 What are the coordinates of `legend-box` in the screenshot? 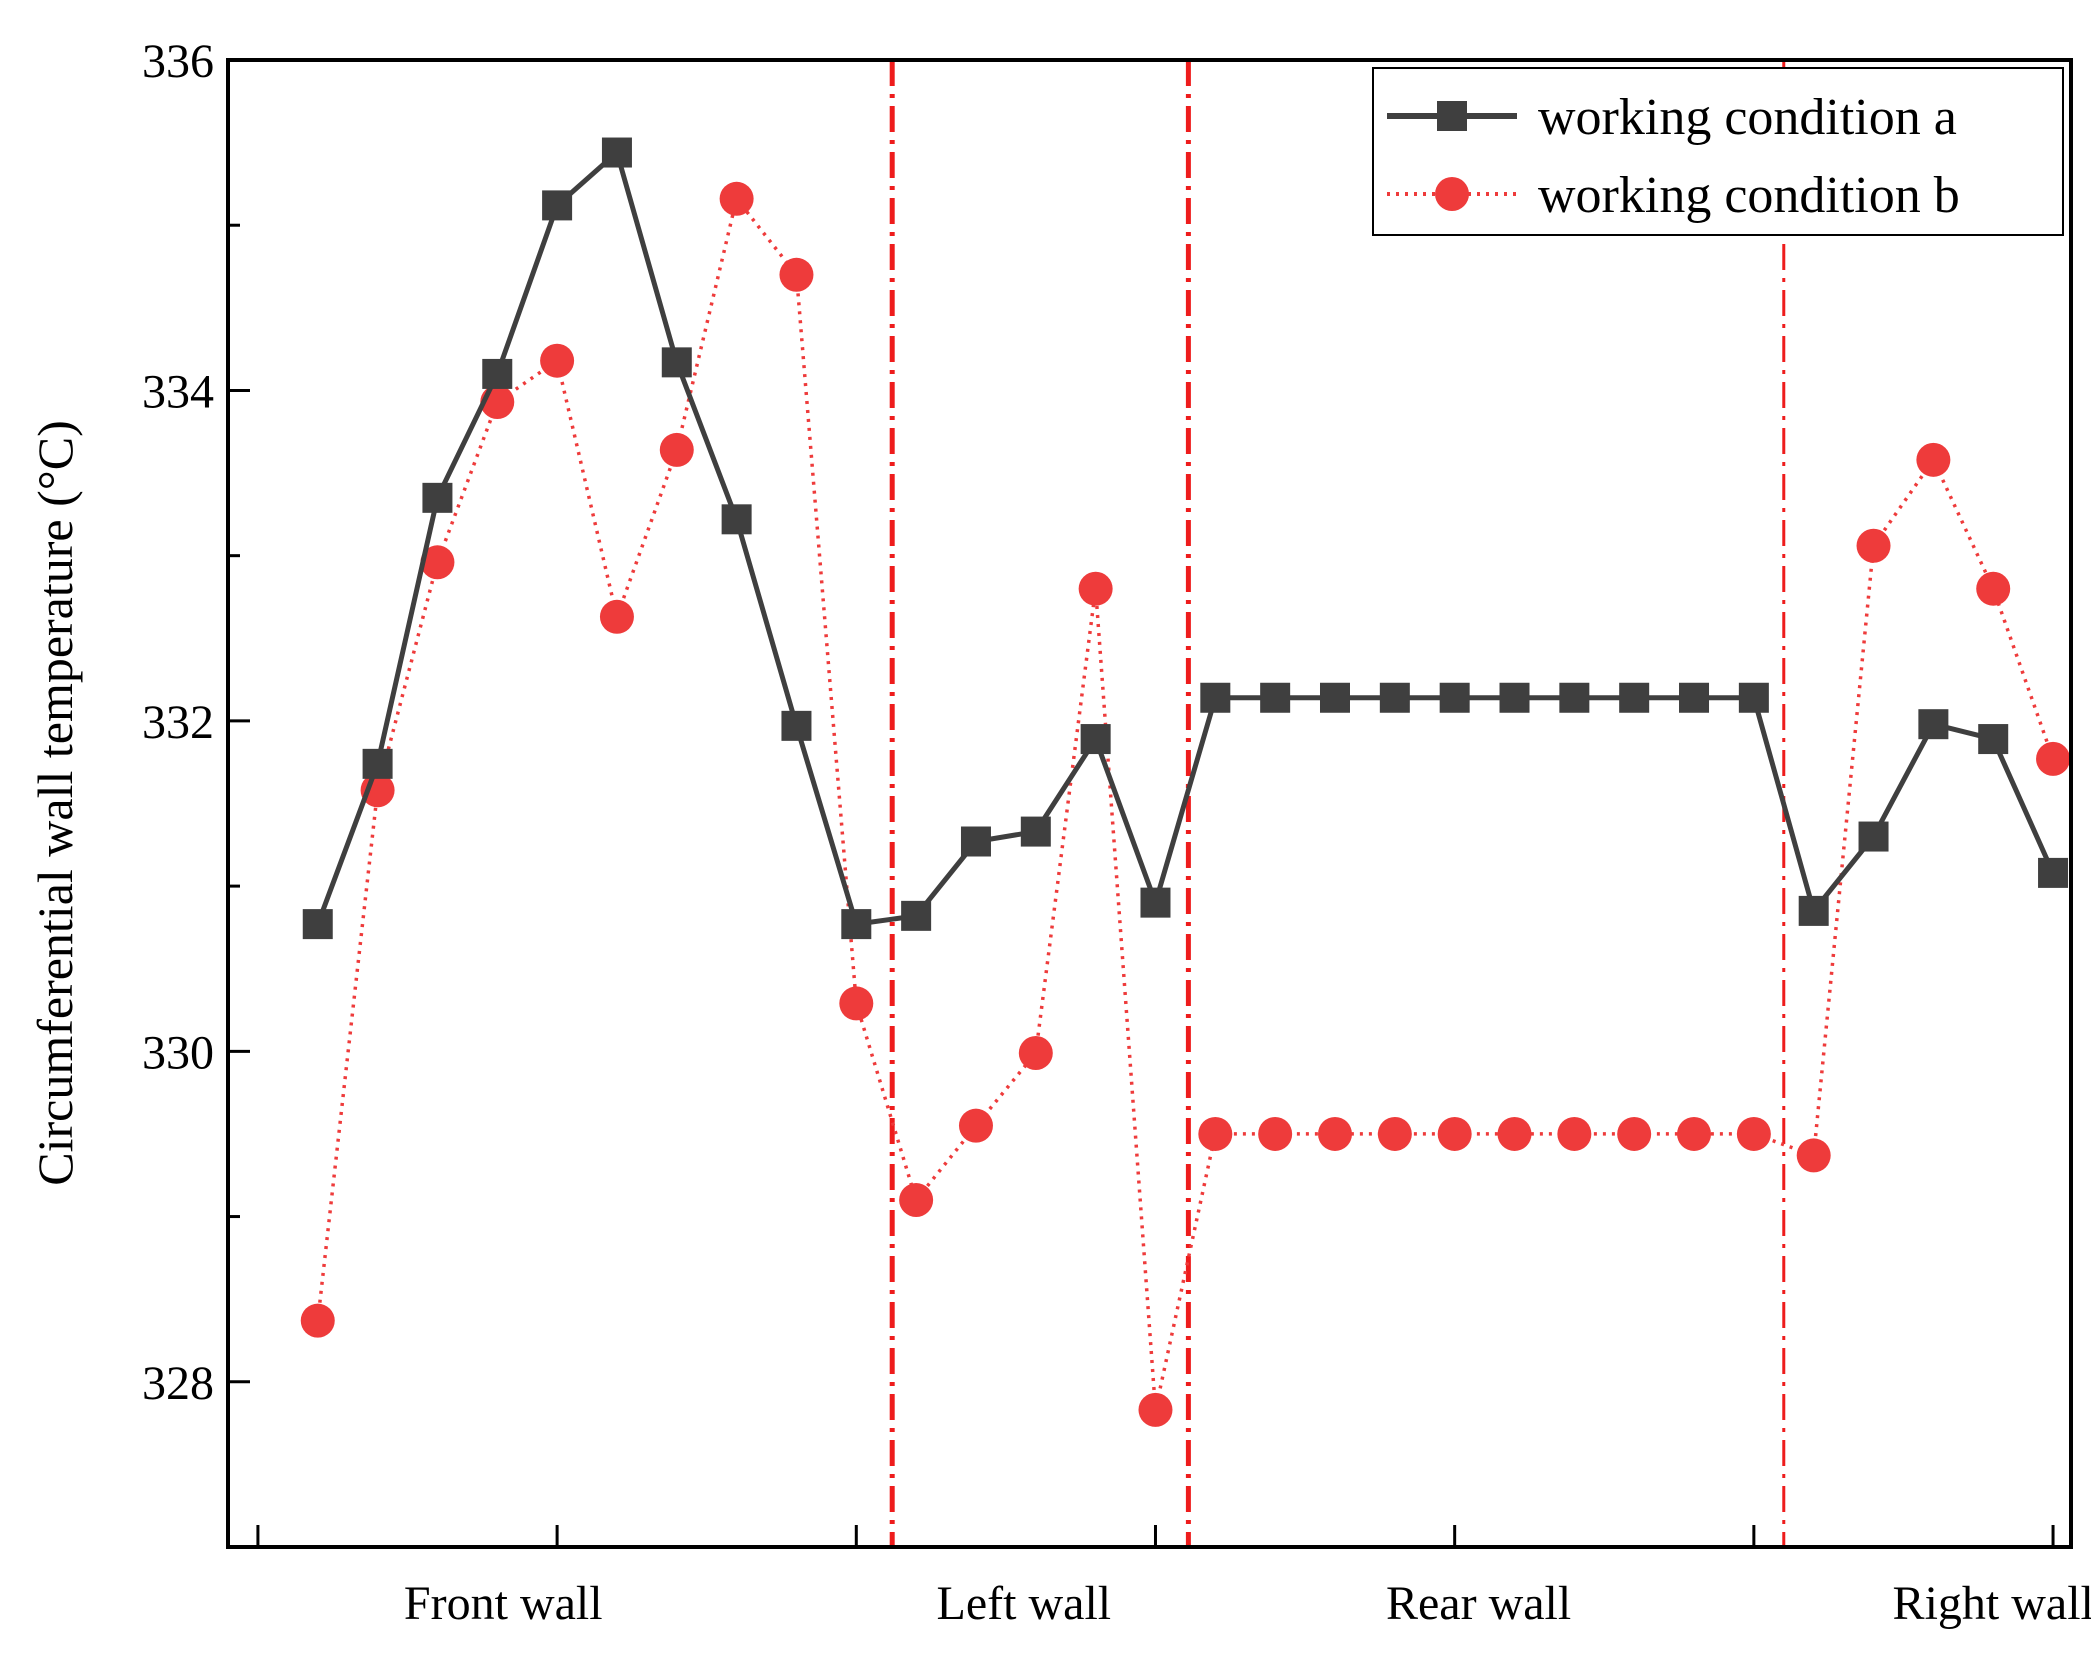 It's located at (1718, 151).